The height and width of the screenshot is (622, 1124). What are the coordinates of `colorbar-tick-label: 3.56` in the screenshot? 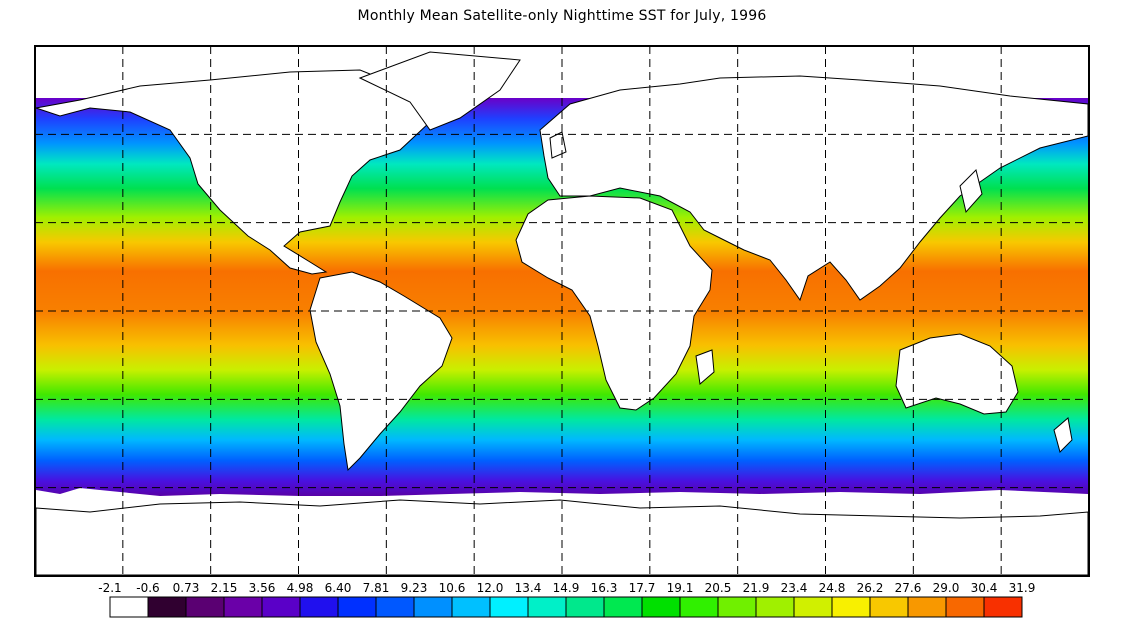 It's located at (262, 588).